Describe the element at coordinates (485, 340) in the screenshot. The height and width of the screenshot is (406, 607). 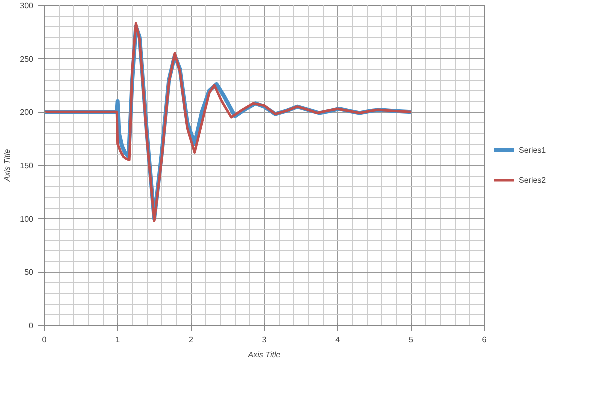
I see `x-tick-label: 6` at that location.